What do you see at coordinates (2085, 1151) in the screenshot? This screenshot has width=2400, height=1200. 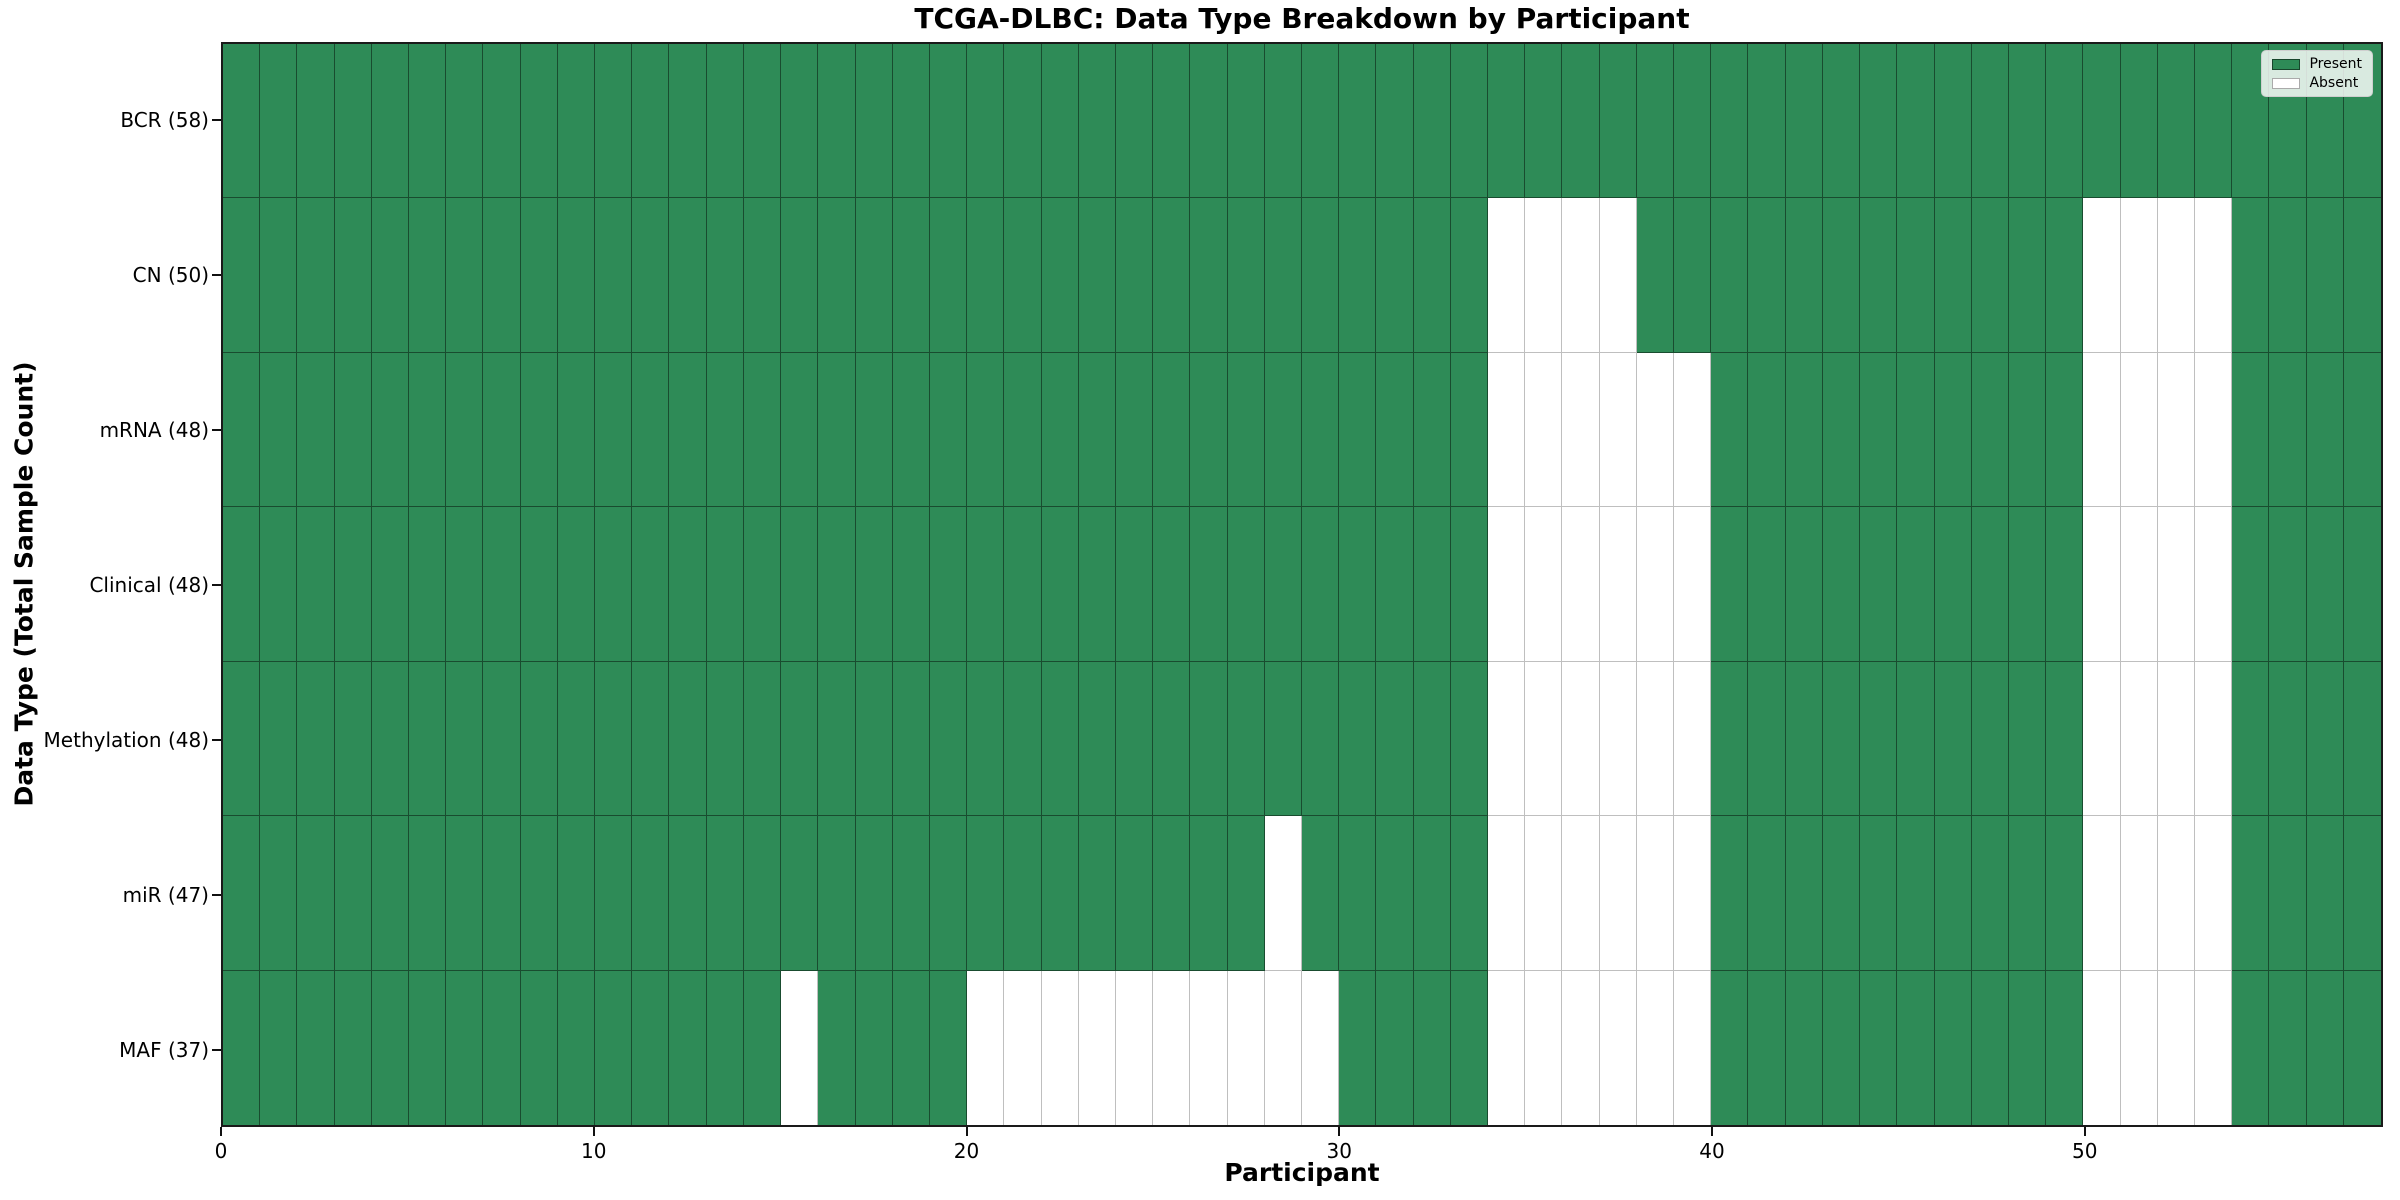 I see `x-tick-label: 50` at bounding box center [2085, 1151].